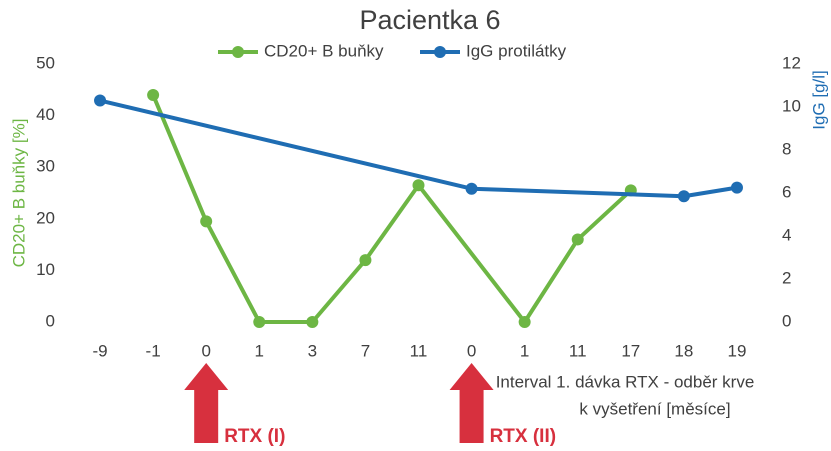 This screenshot has width=831, height=451. I want to click on chart-title: Pacientka 6, so click(429, 20).